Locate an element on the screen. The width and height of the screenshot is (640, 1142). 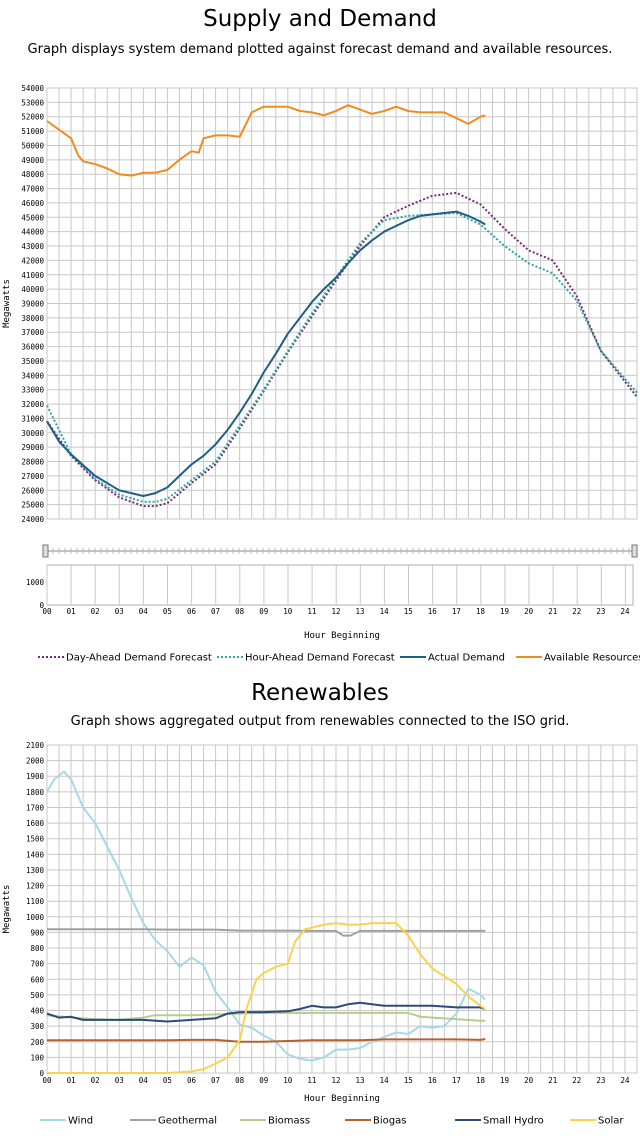
y-tick-label: 100 is located at coordinates (37, 1057).